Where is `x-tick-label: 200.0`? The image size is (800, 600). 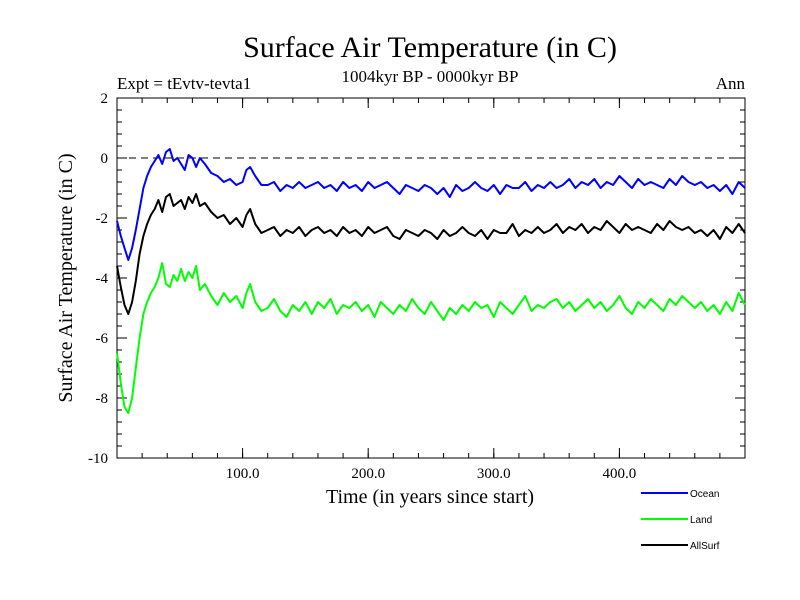 x-tick-label: 200.0 is located at coordinates (368, 474).